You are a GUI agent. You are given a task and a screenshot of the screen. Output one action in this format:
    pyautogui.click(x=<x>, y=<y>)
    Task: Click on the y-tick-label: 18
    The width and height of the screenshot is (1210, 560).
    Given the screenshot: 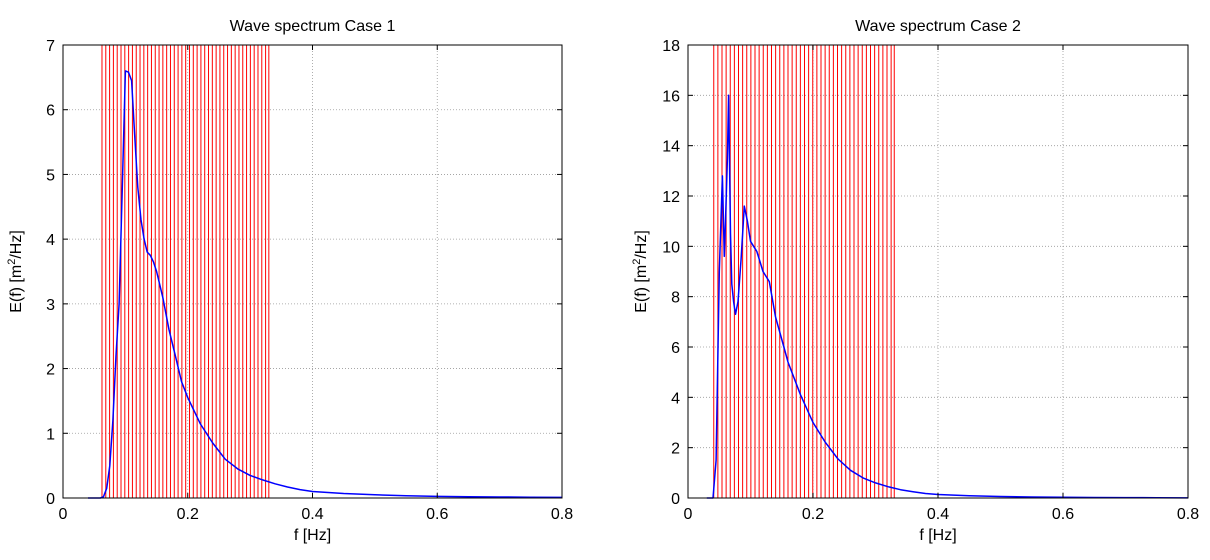 What is the action you would take?
    pyautogui.click(x=671, y=46)
    